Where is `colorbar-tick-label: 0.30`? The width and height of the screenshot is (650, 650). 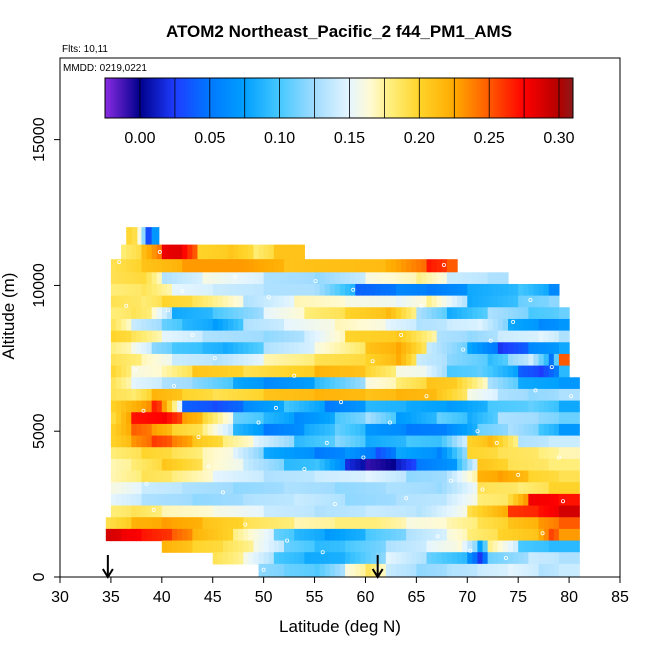 colorbar-tick-label: 0.30 is located at coordinates (558, 138).